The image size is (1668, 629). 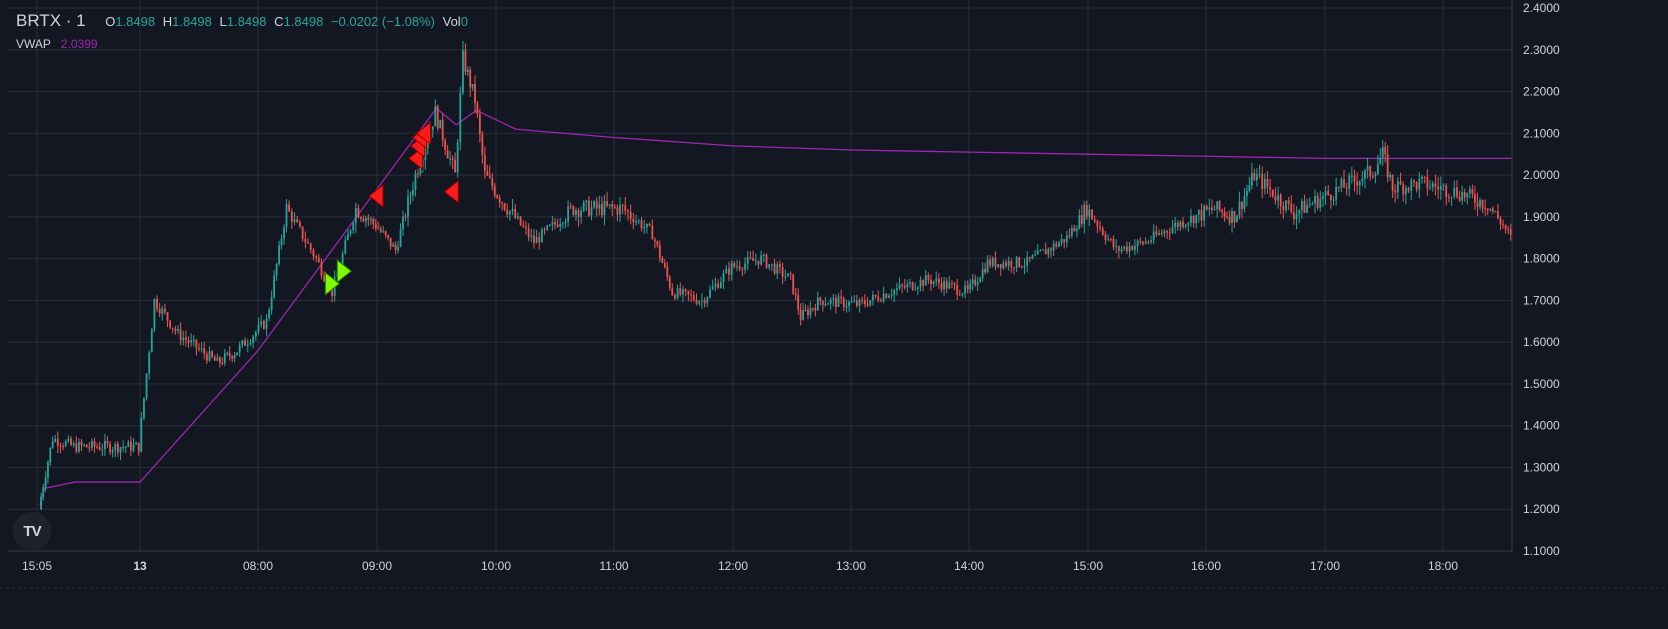 What do you see at coordinates (1443, 566) in the screenshot?
I see `x-tick-label: 18:00` at bounding box center [1443, 566].